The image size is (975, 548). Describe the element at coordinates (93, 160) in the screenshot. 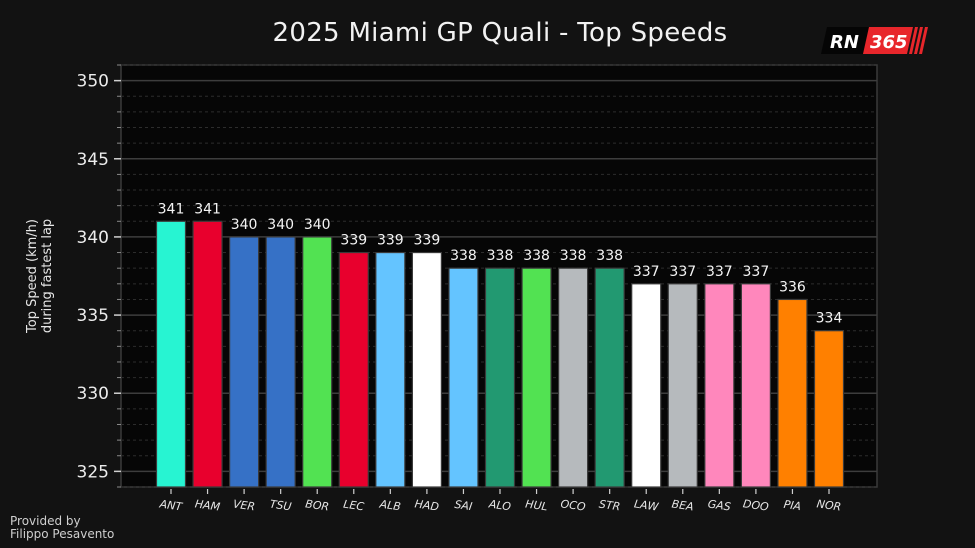

I see `y-tick-label: 345` at that location.